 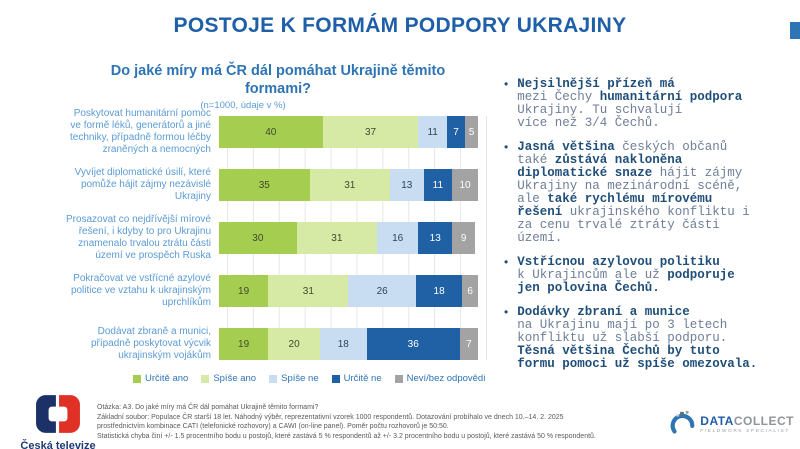 I want to click on bullet-text-run: více než 3/4 Čechů., so click(x=588, y=123).